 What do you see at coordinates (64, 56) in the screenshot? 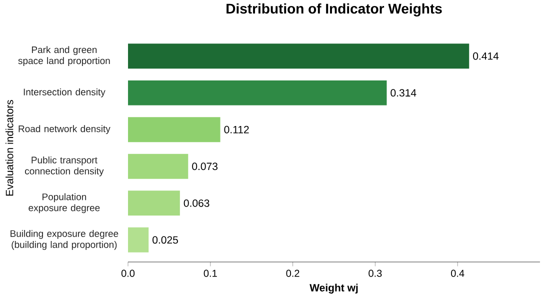
I see `y-tick-label: Park and green space land proportion` at bounding box center [64, 56].